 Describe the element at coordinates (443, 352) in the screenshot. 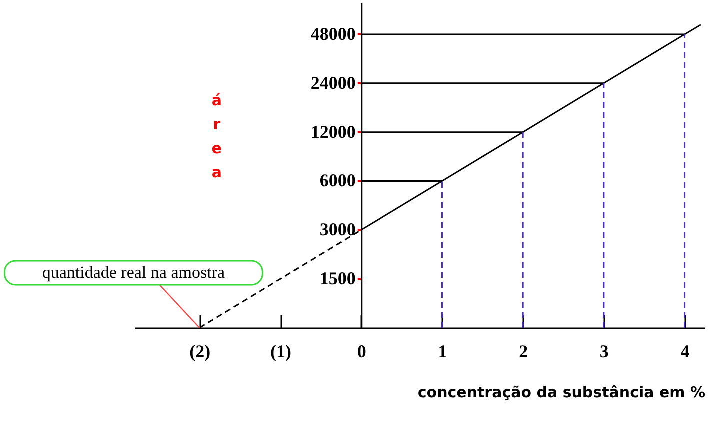

I see `x-tick-label: 1` at that location.